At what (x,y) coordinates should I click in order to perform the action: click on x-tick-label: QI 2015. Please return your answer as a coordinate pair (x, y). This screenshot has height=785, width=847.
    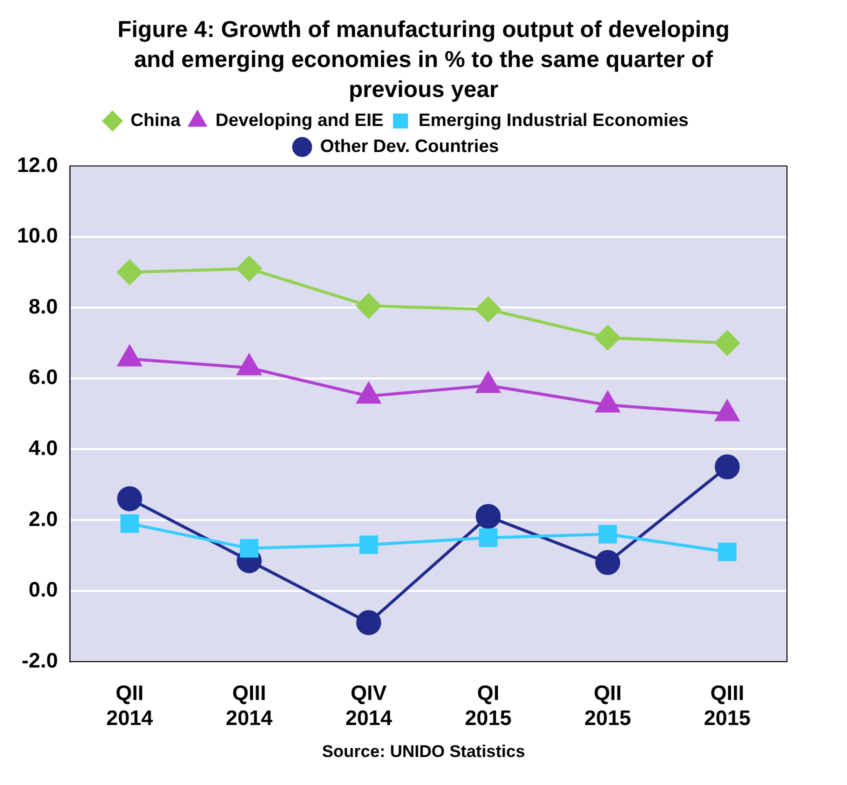
    Looking at the image, I should click on (488, 706).